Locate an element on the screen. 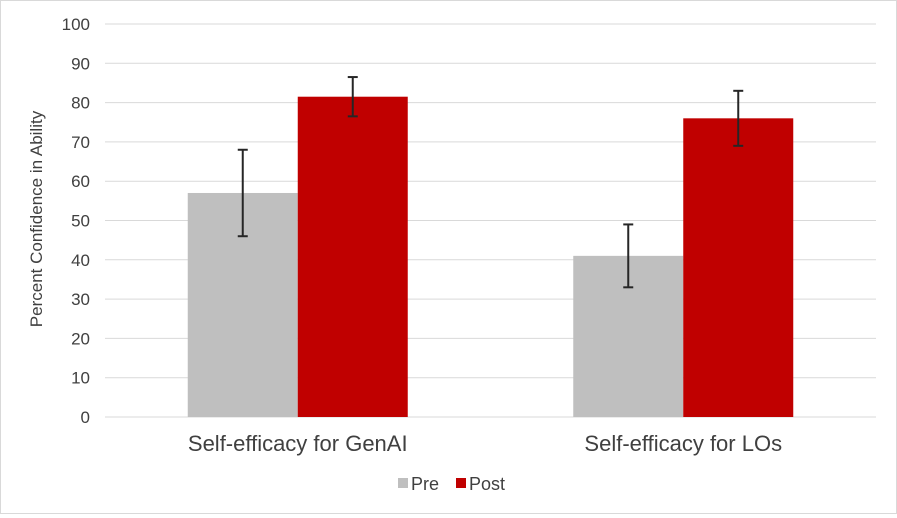 The height and width of the screenshot is (518, 897). y-axis-tick-labels: 0 10 20 30 40 50 60 70 80 90 100 is located at coordinates (76, 221).